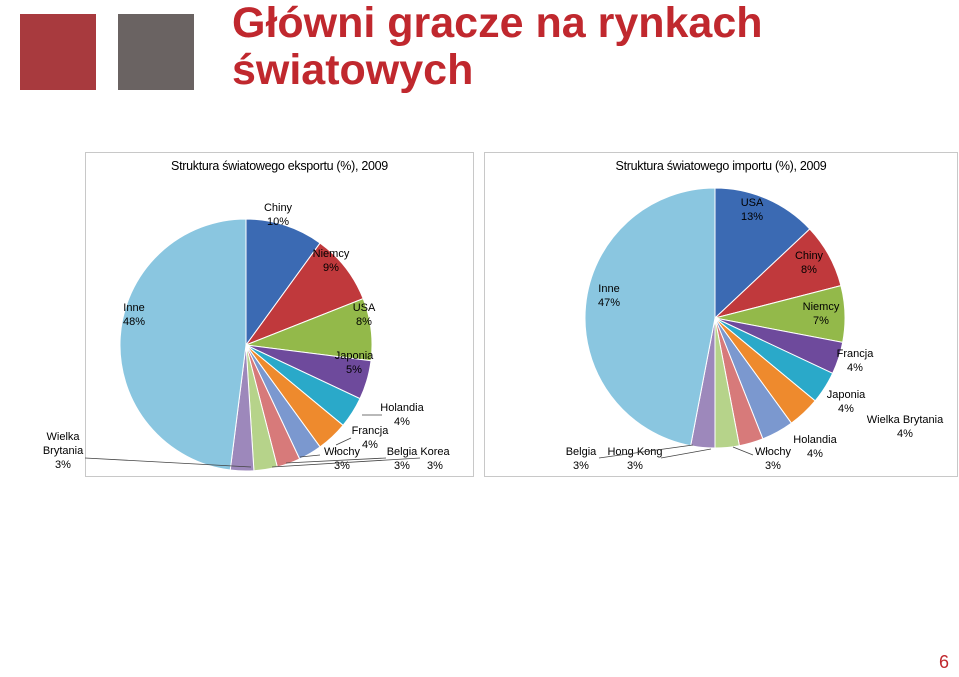  I want to click on pie-slice-usa, so click(762, 253).